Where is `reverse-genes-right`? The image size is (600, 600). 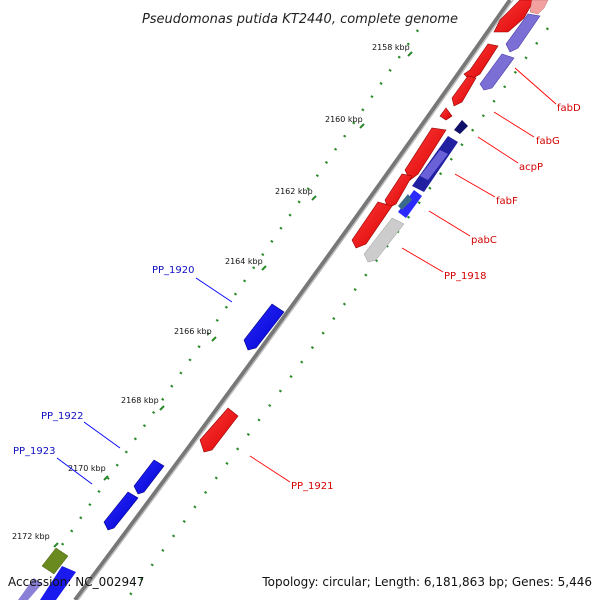
reverse-genes-right is located at coordinates (456, 131).